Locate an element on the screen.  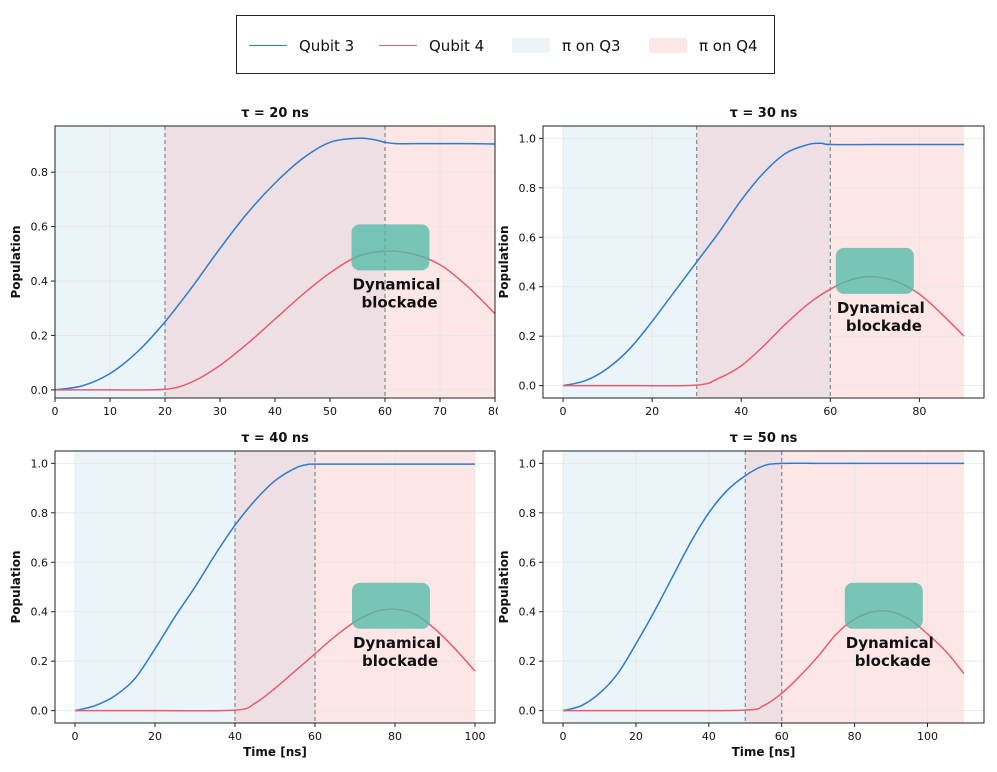
legend-swatch-pi-q4 is located at coordinates (668, 45).